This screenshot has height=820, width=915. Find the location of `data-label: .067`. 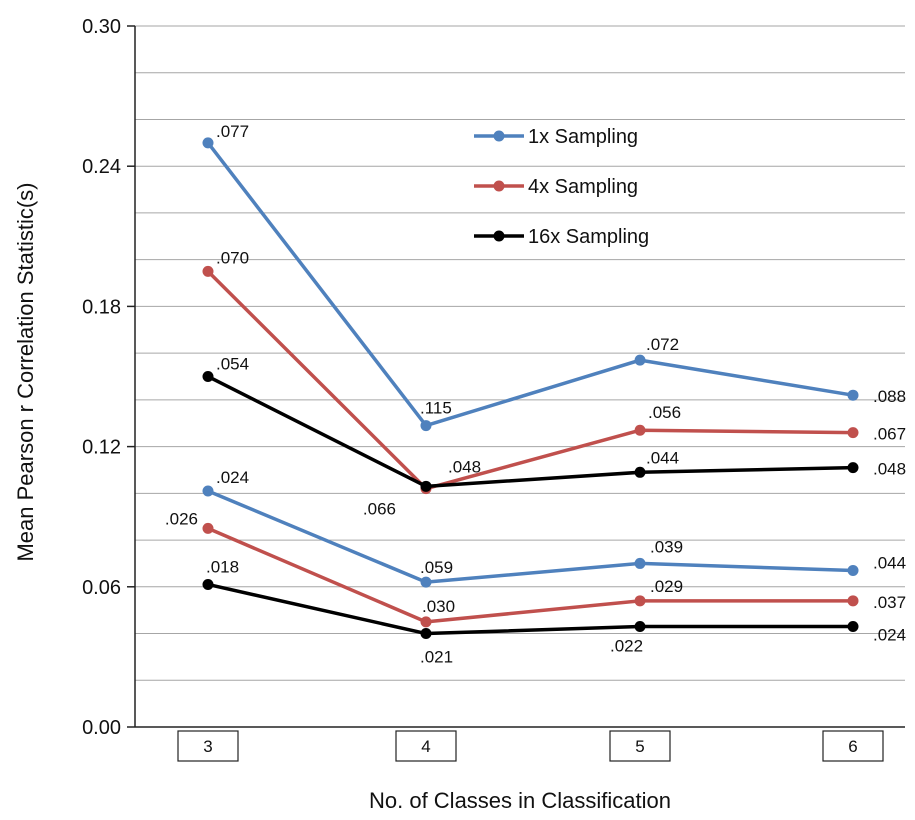

data-label: .067 is located at coordinates (889, 434).